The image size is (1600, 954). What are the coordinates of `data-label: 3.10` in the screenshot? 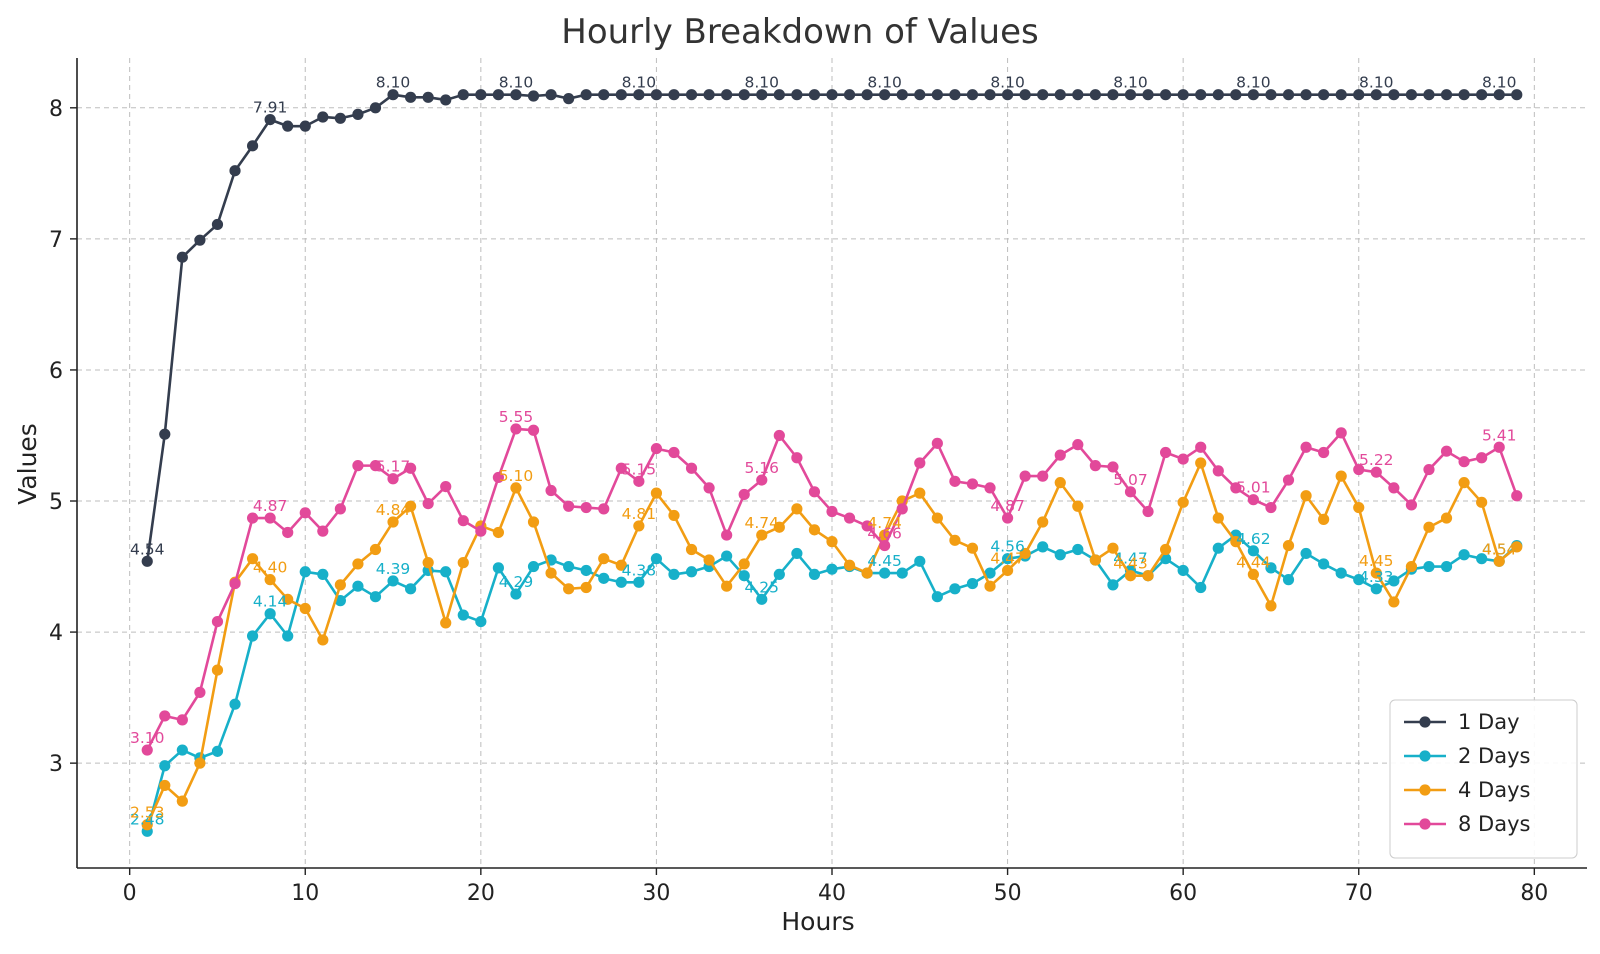 It's located at (147, 738).